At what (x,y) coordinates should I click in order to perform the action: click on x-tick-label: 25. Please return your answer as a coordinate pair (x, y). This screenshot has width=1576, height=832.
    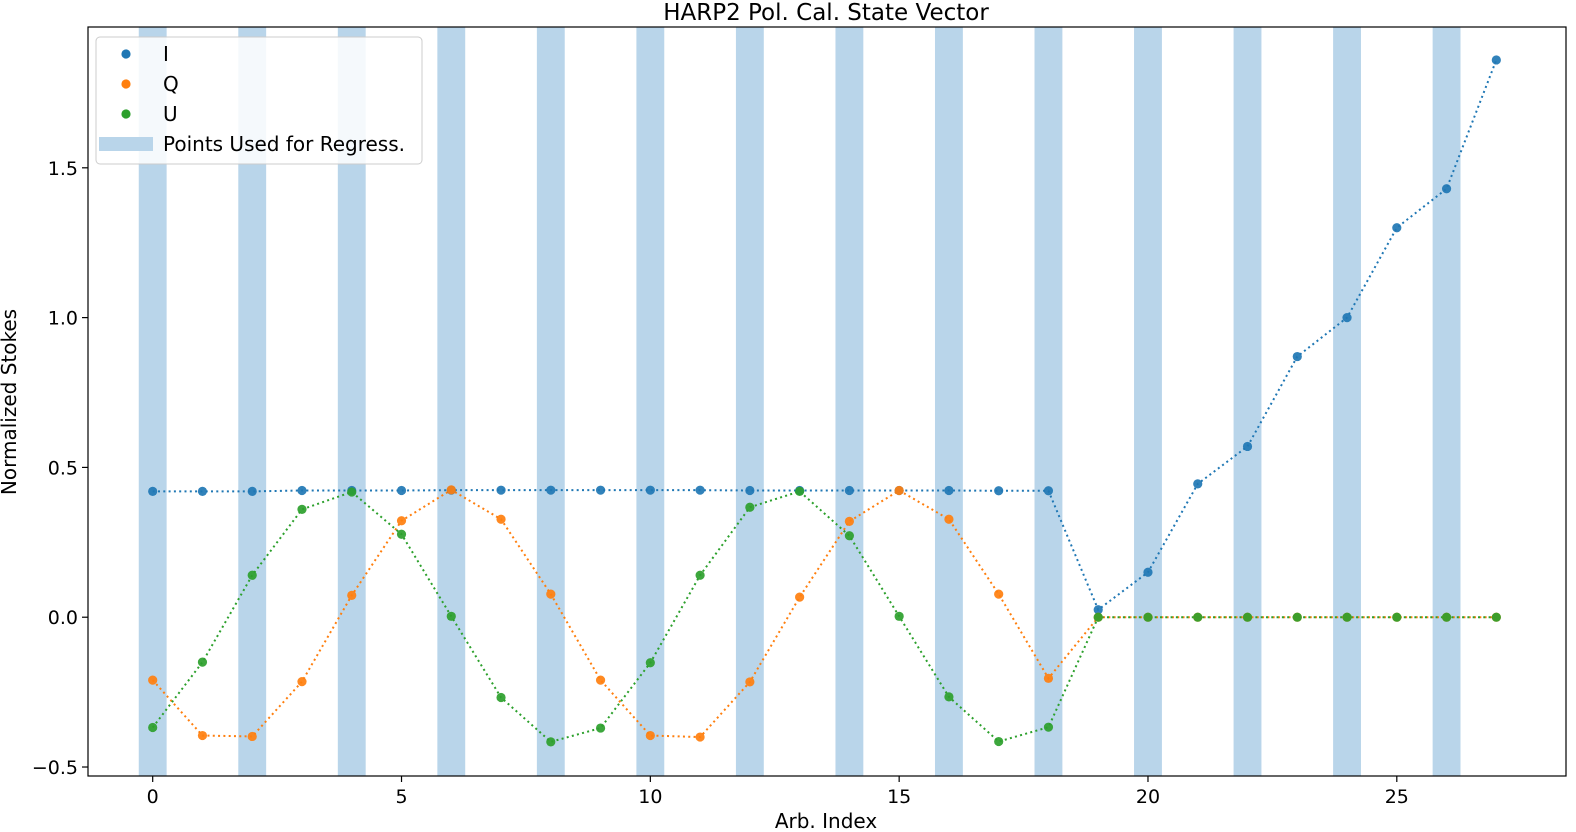
    Looking at the image, I should click on (1397, 797).